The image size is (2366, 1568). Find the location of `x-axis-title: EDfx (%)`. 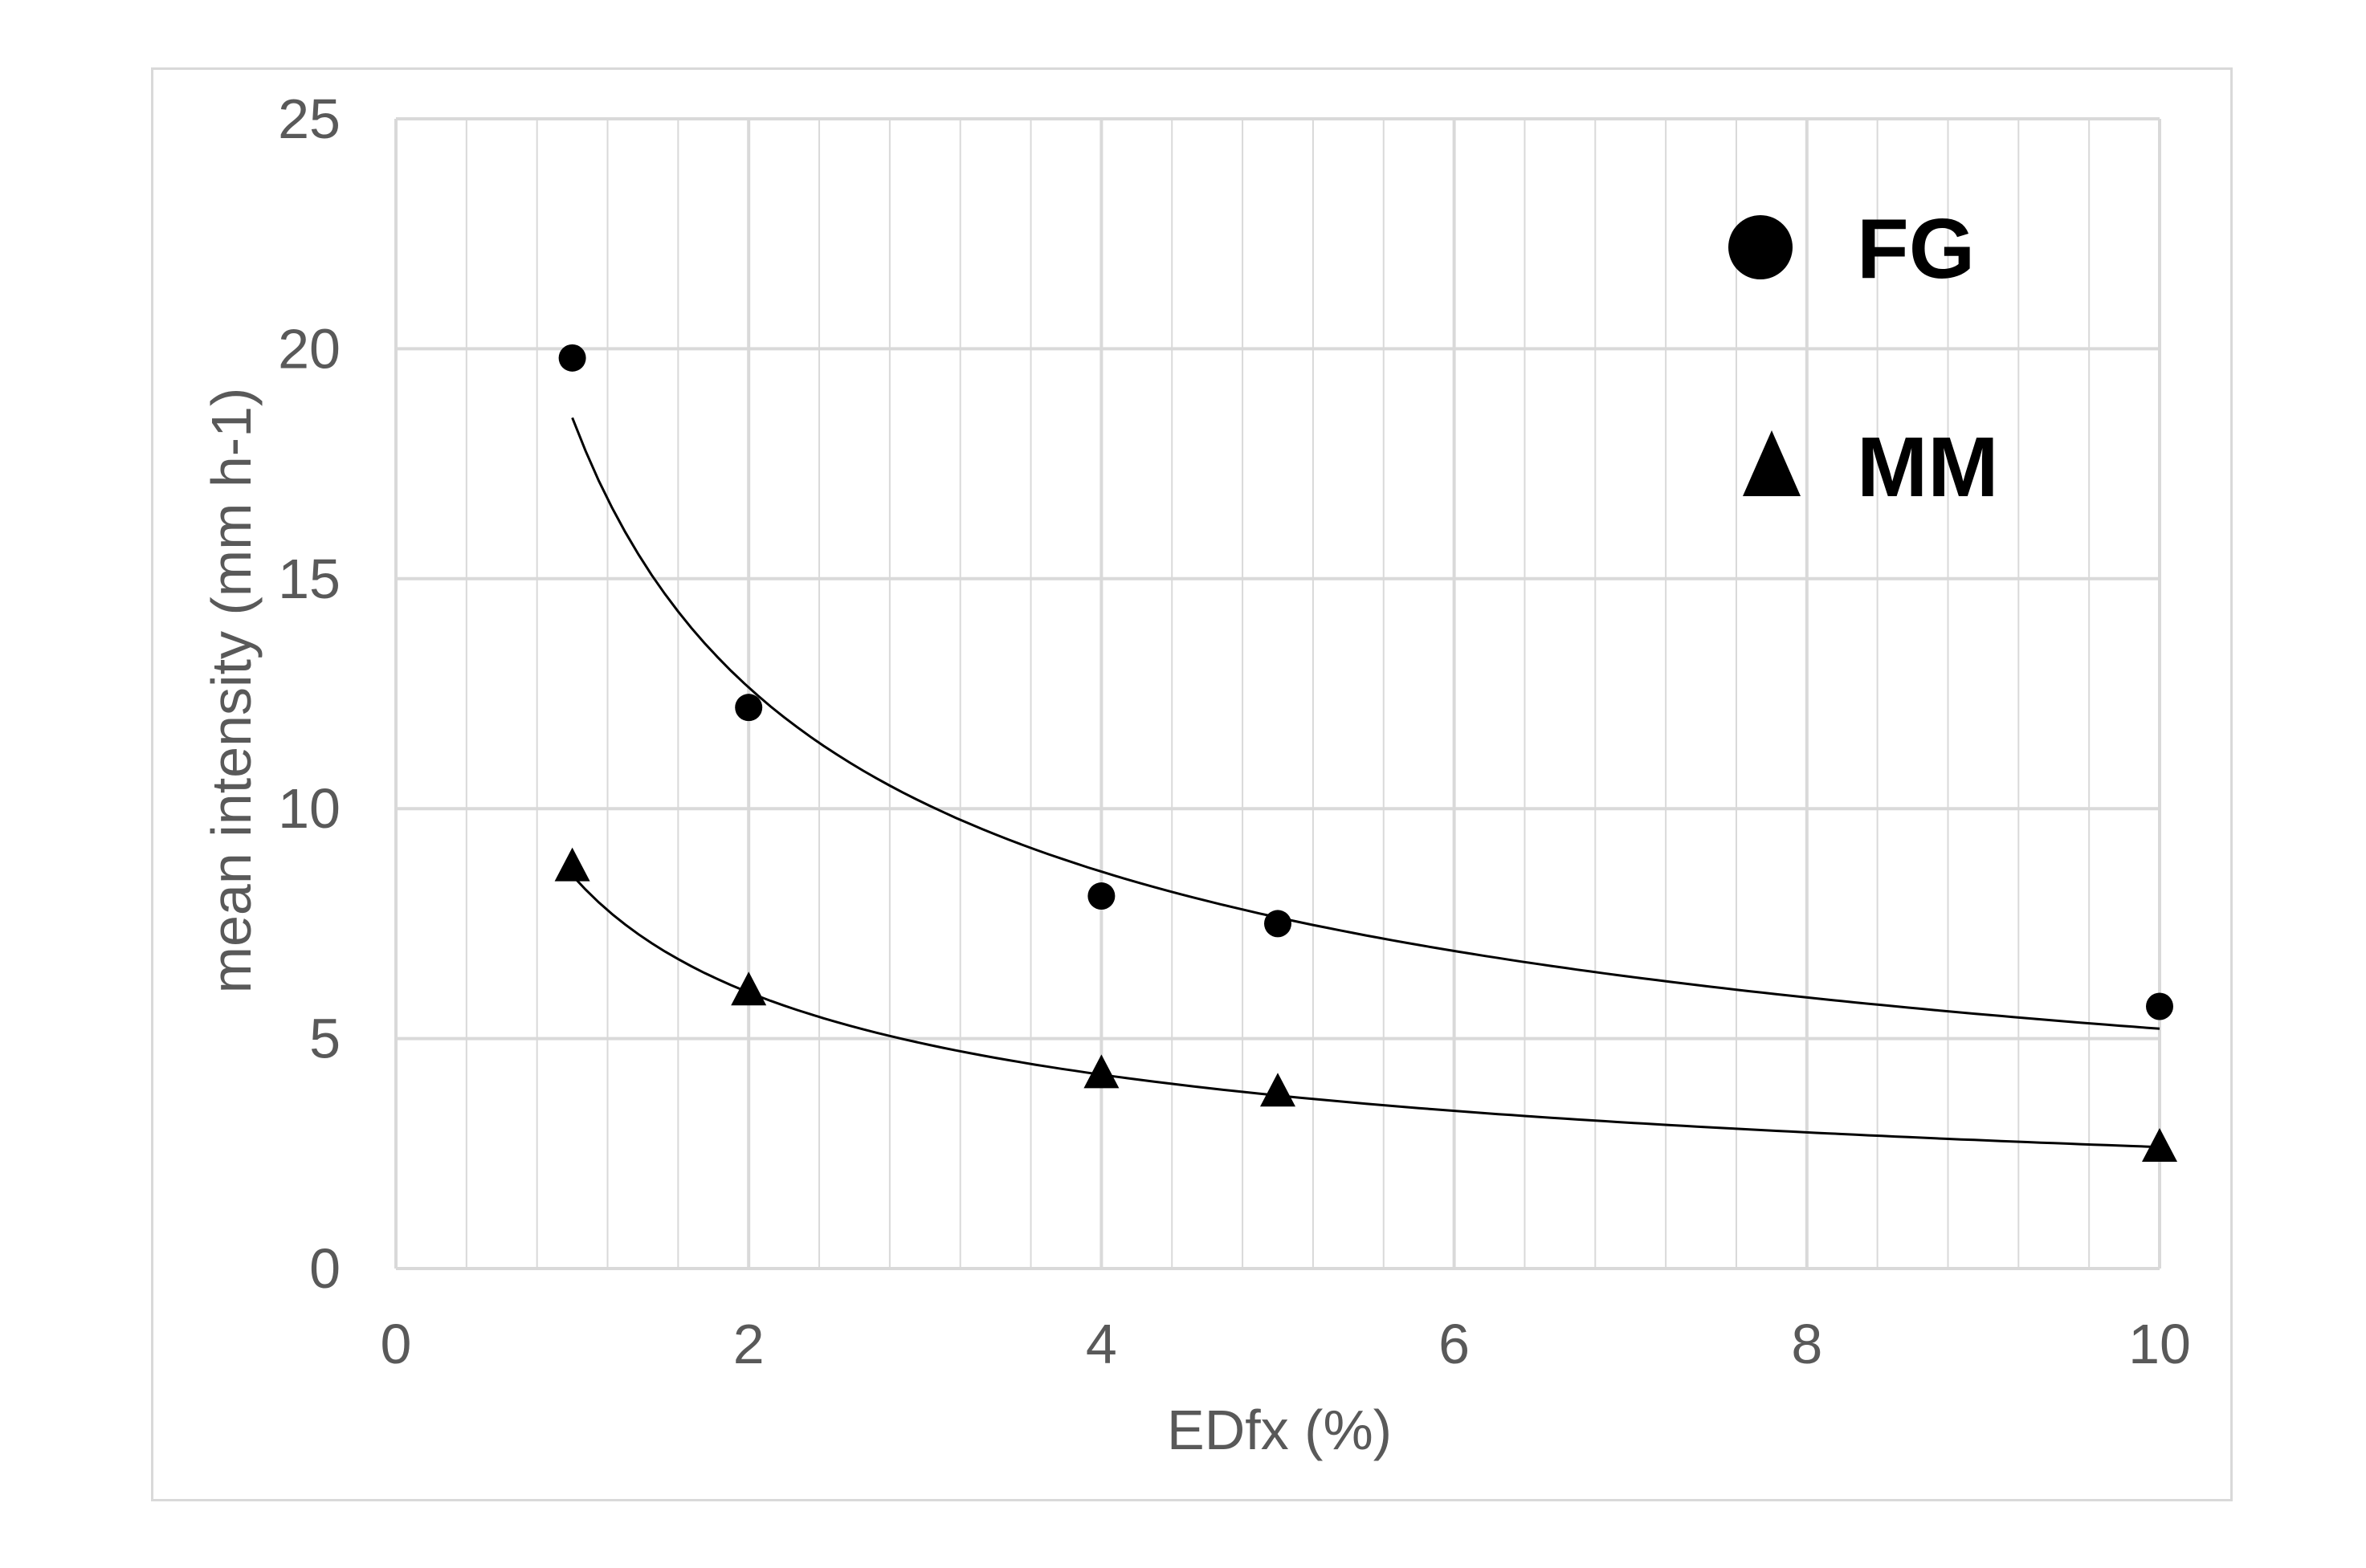

x-axis-title: EDfx (%) is located at coordinates (1279, 1430).